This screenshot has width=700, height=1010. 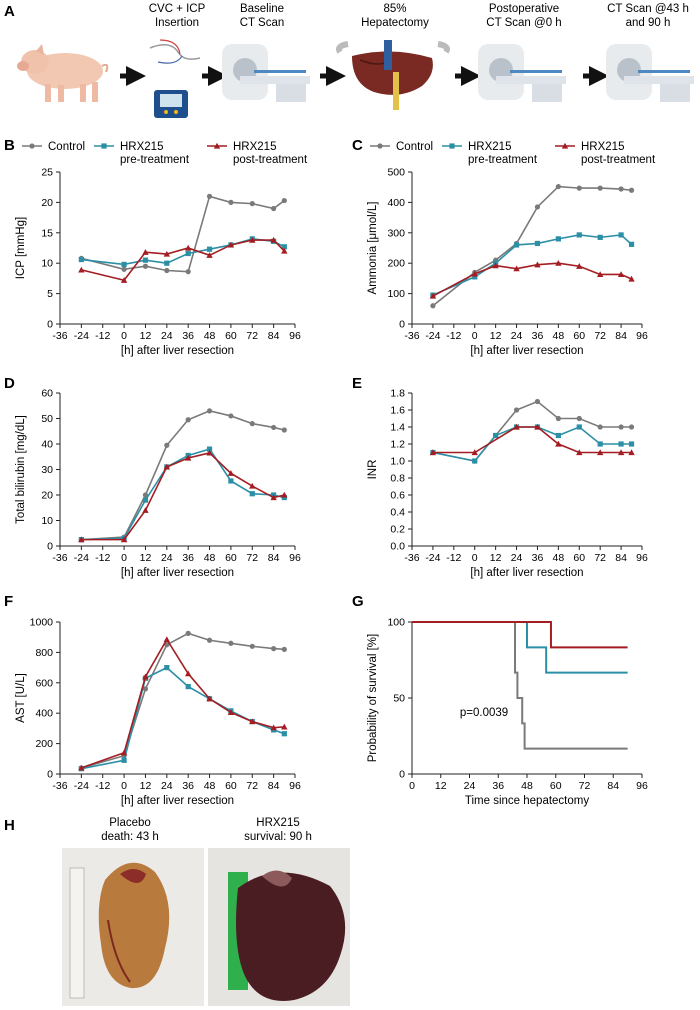 What do you see at coordinates (397, 547) in the screenshot?
I see `y-tick-label: 0.0` at bounding box center [397, 547].